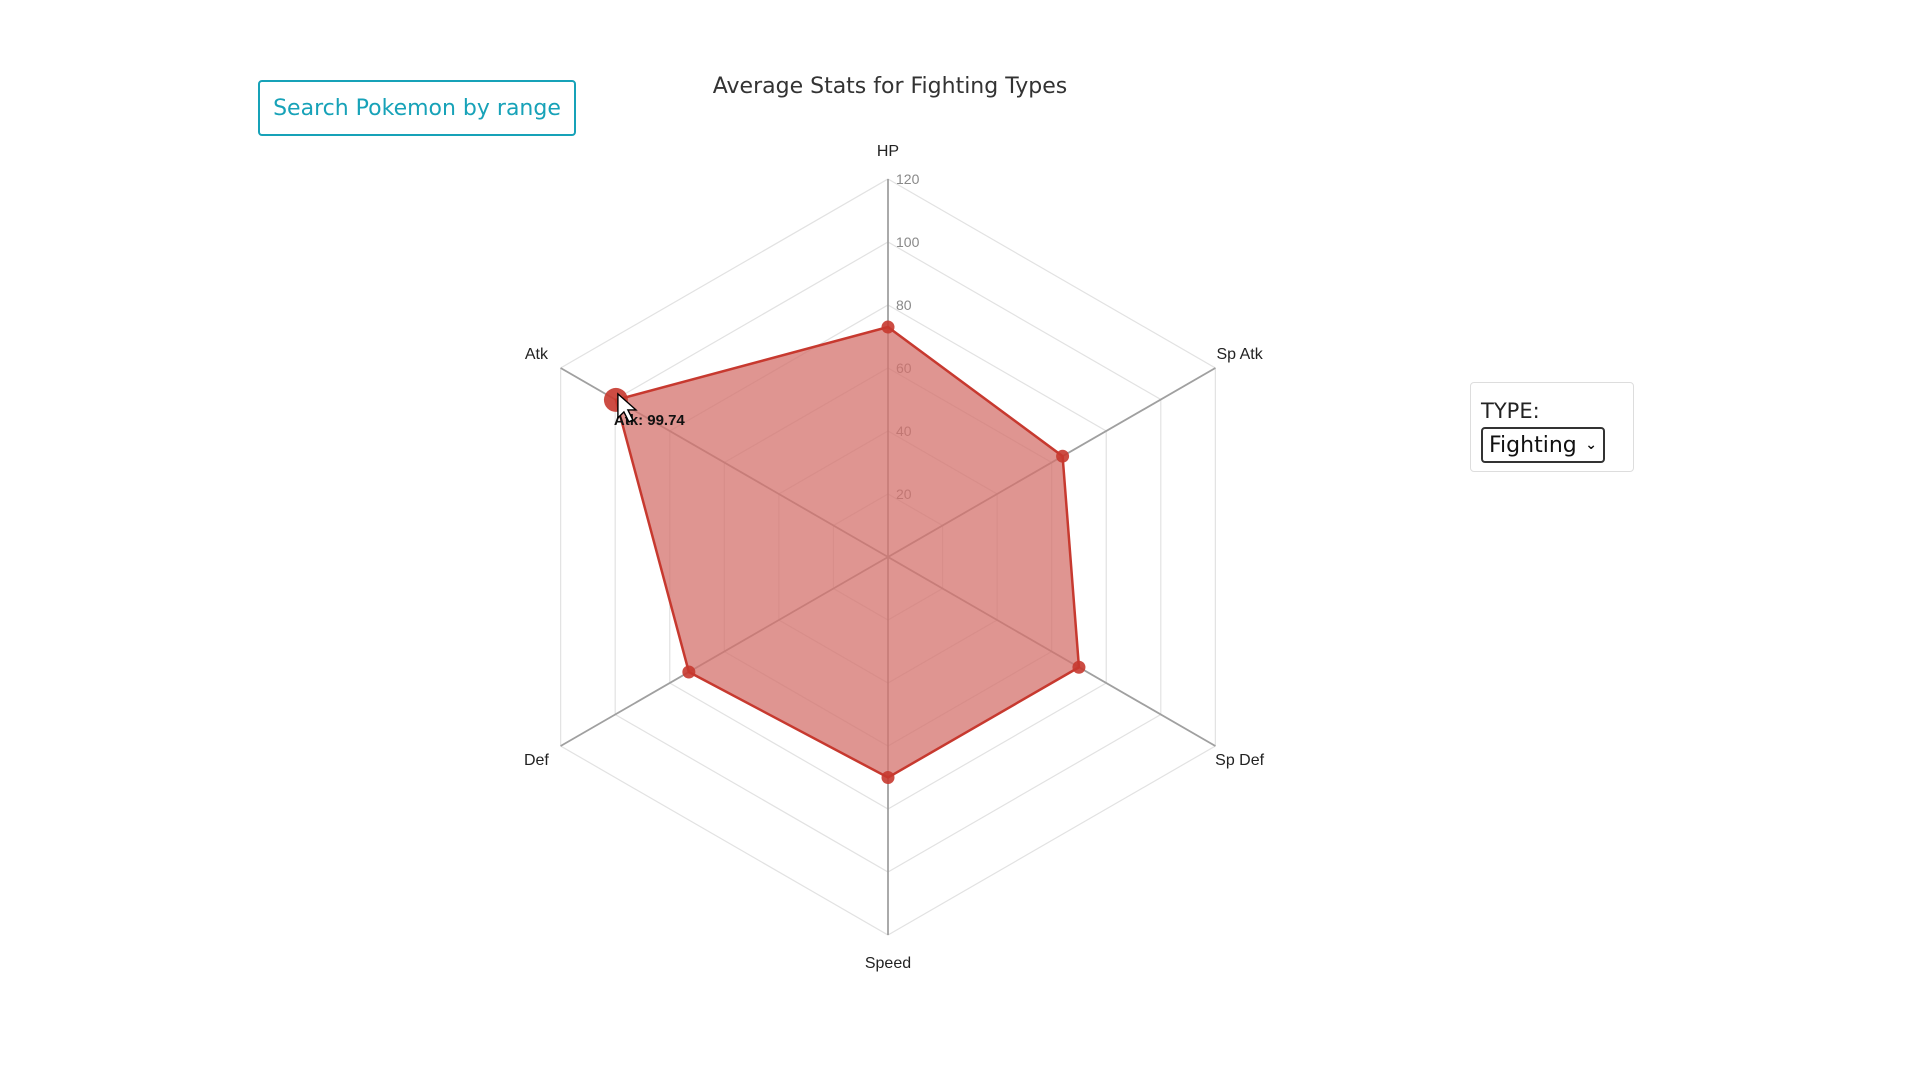 The width and height of the screenshot is (1920, 1080). What do you see at coordinates (1533, 445) in the screenshot?
I see `type-select-value: Fighting` at bounding box center [1533, 445].